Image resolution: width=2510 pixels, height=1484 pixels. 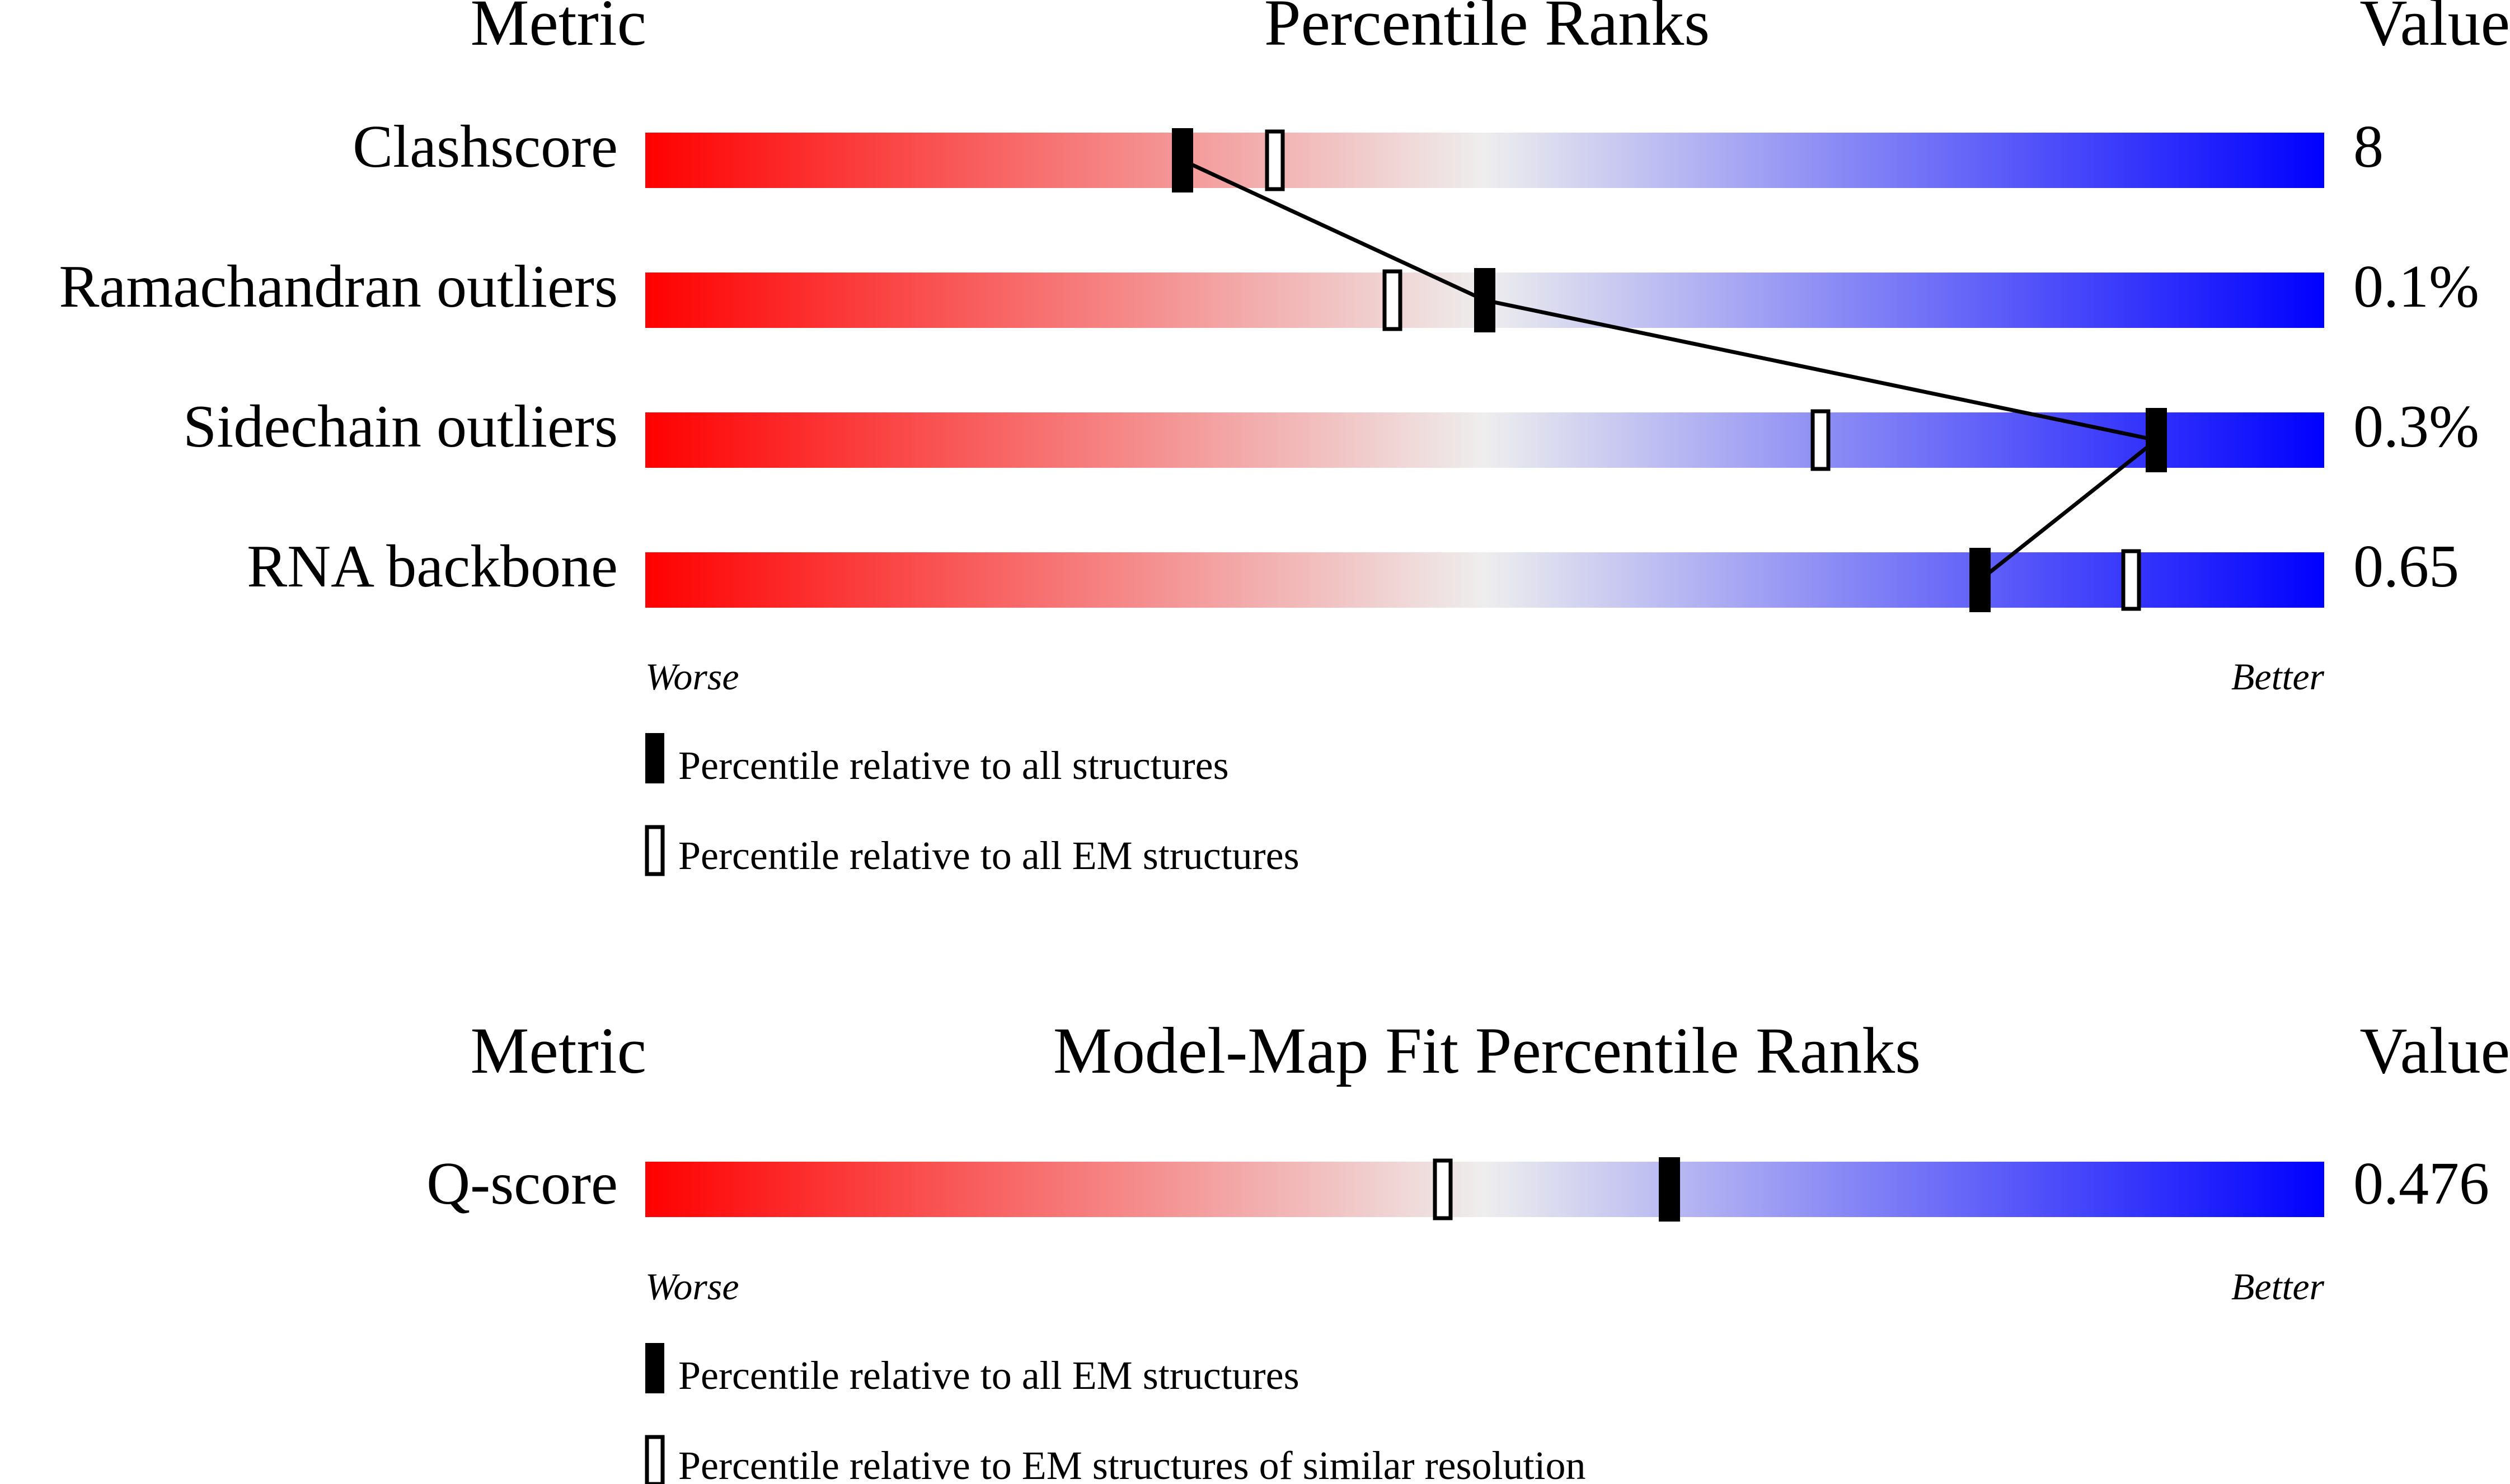 What do you see at coordinates (522, 1183) in the screenshot?
I see `metric-label: Q-score` at bounding box center [522, 1183].